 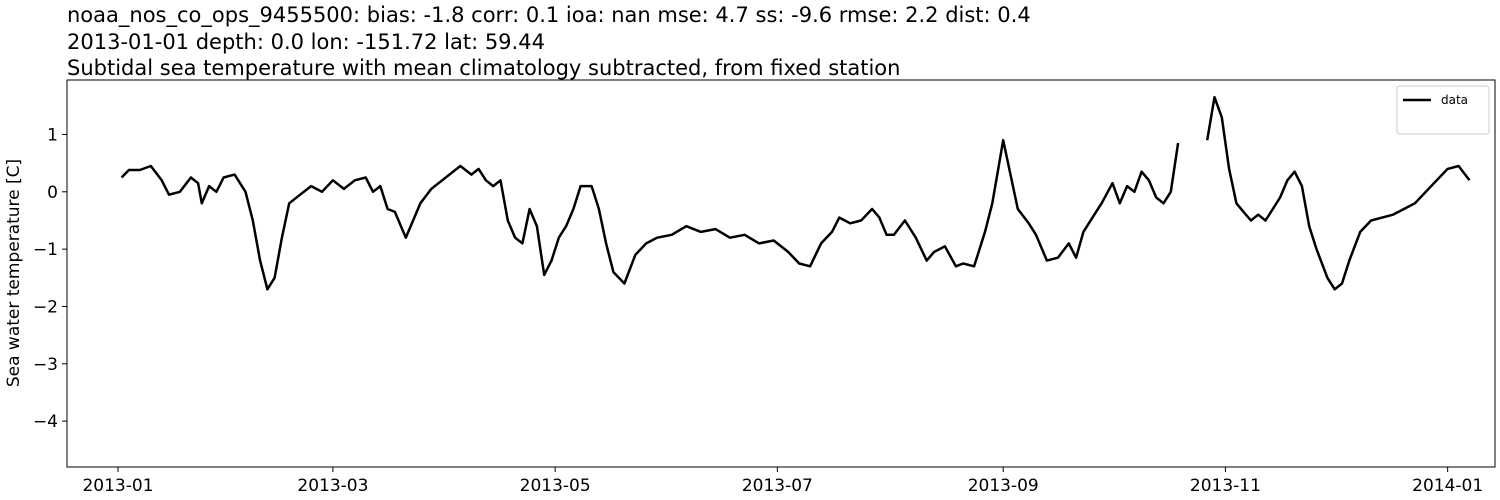 I want to click on x-tick-label: 2014-01, so click(x=1447, y=486).